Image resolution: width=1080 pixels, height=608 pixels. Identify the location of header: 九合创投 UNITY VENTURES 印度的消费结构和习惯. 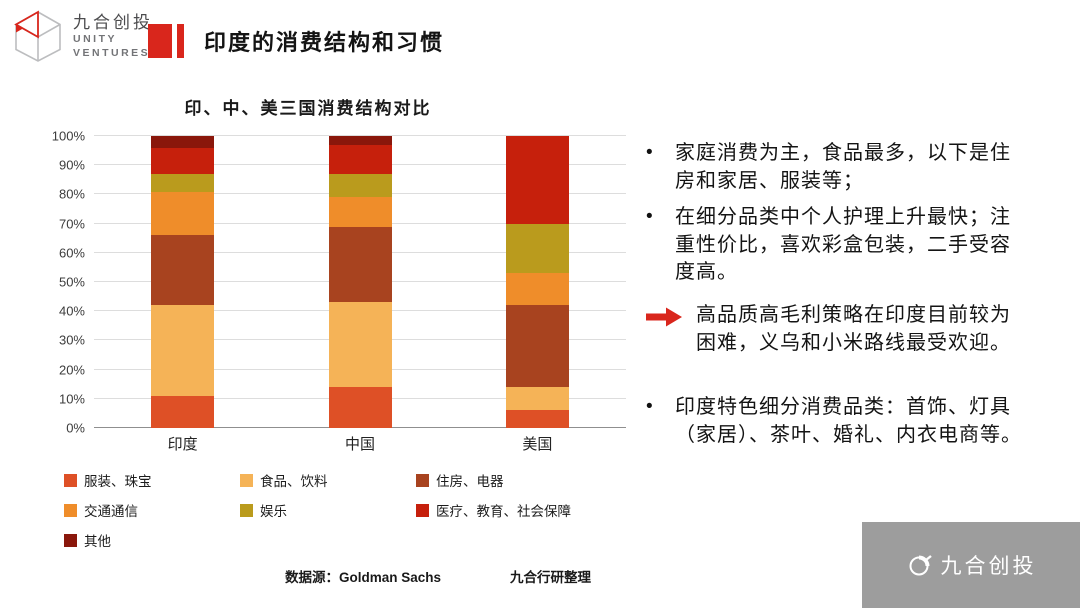
(542, 40).